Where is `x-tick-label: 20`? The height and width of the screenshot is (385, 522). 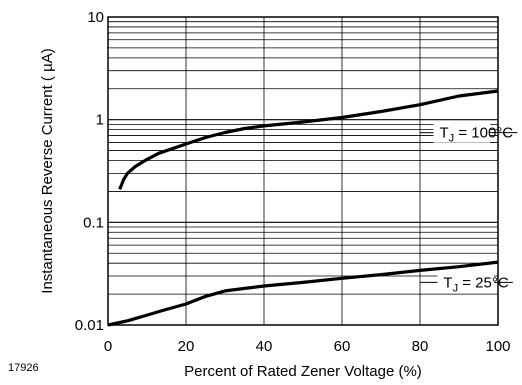 x-tick-label: 20 is located at coordinates (186, 346).